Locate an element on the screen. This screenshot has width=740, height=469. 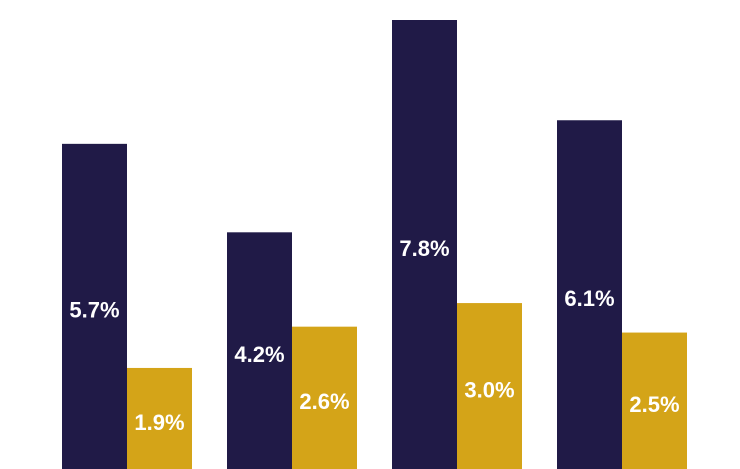
value-label: 4.2% is located at coordinates (259, 354).